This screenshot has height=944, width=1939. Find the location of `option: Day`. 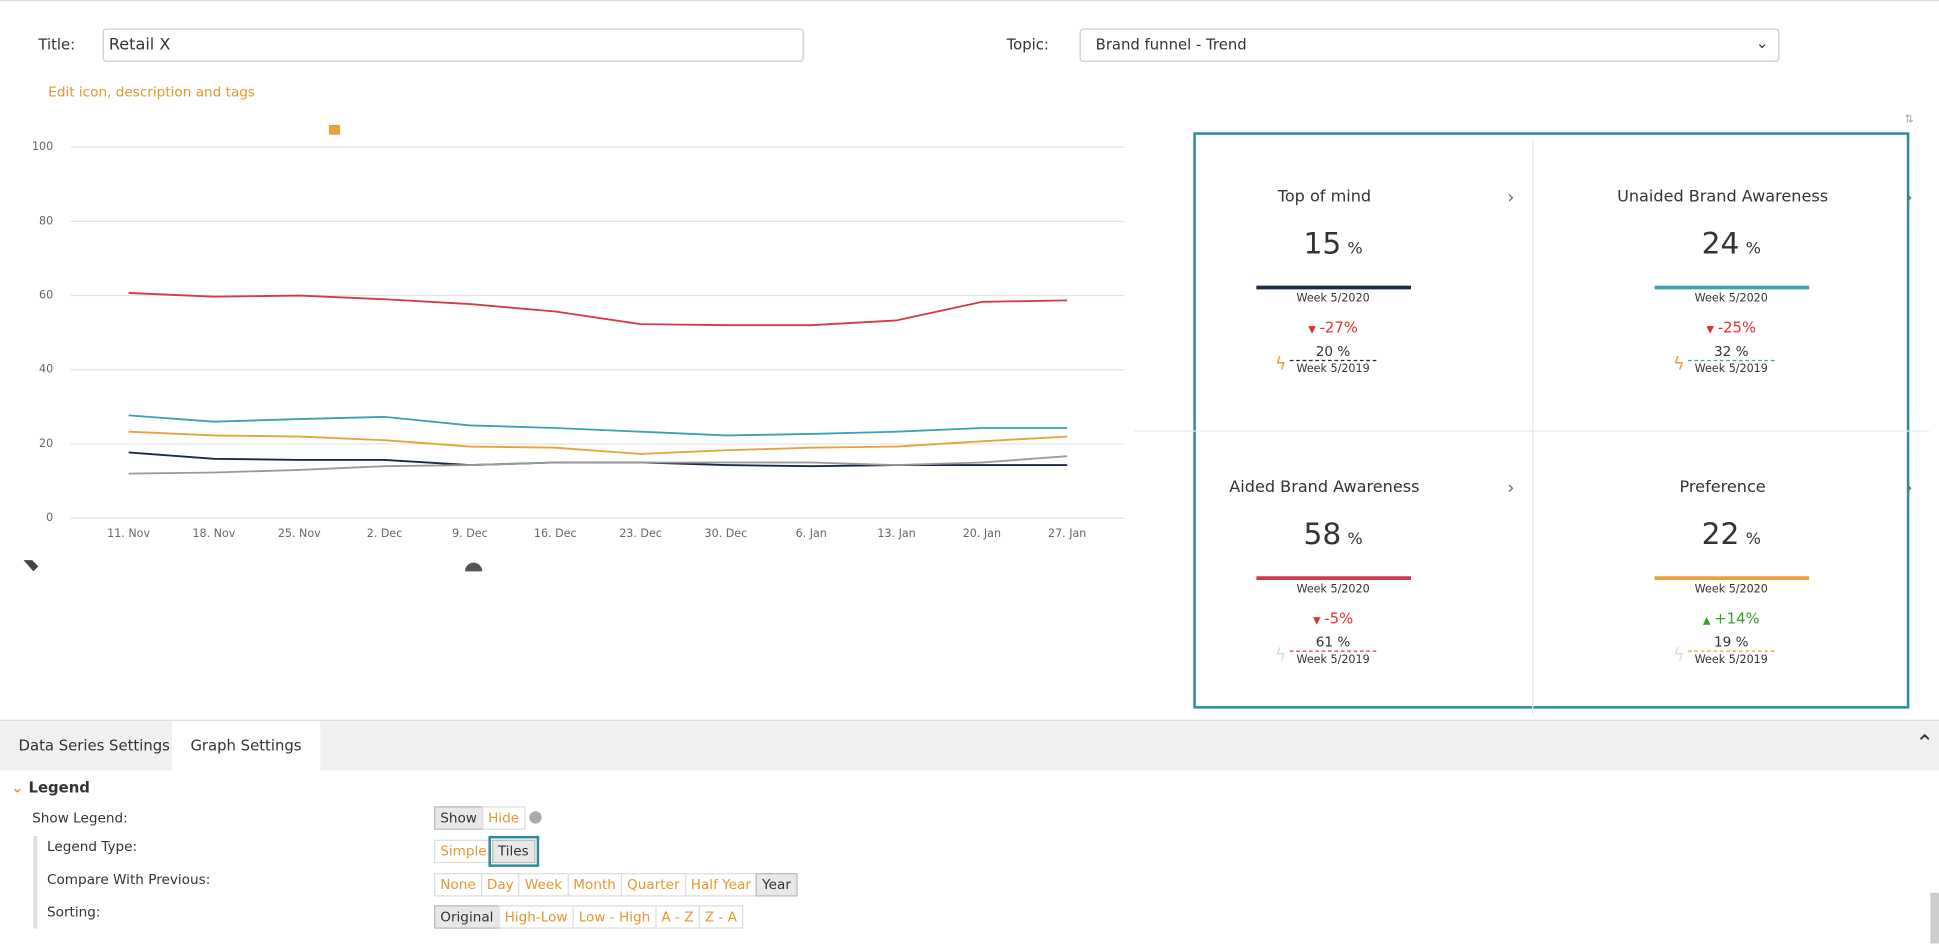

option: Day is located at coordinates (500, 885).